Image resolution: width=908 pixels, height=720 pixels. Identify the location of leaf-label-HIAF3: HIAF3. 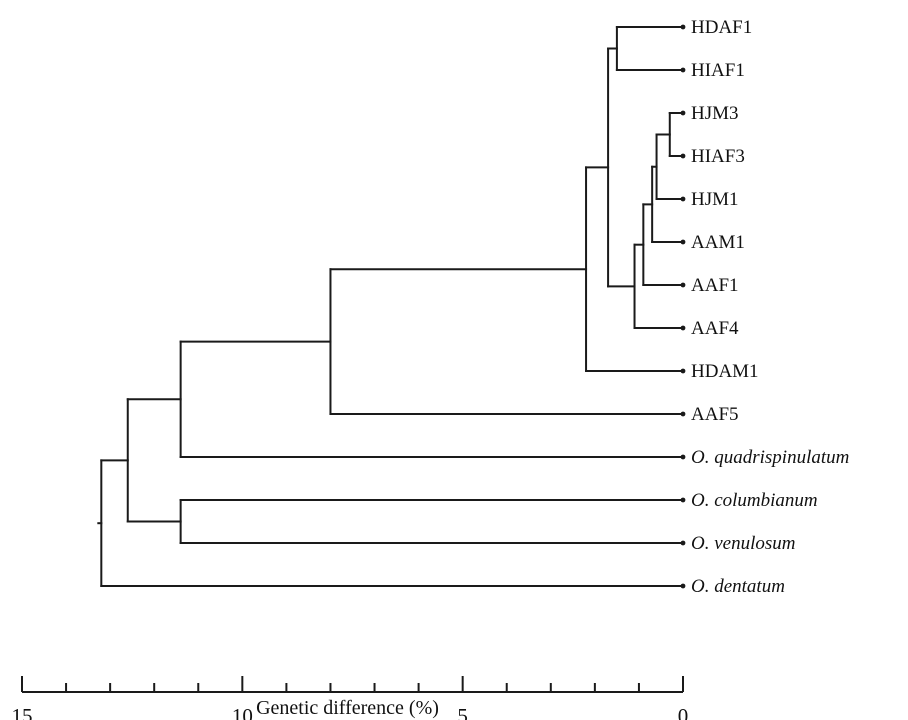
(718, 156).